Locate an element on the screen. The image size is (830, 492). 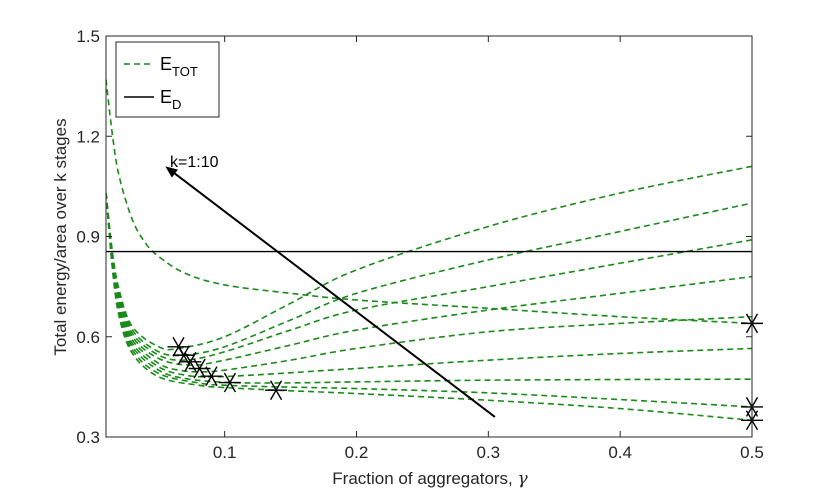
legend: ETOT ED is located at coordinates (167, 79).